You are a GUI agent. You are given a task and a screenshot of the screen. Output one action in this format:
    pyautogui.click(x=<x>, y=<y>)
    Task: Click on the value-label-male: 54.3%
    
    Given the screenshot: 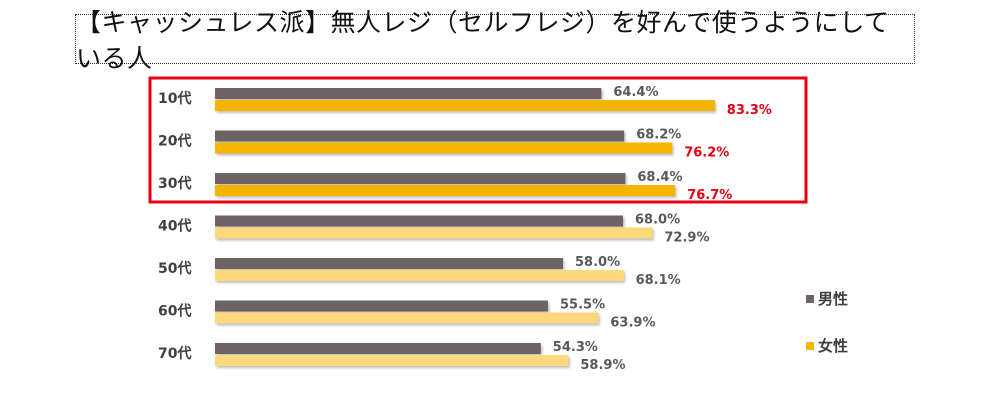 What is the action you would take?
    pyautogui.click(x=575, y=347)
    